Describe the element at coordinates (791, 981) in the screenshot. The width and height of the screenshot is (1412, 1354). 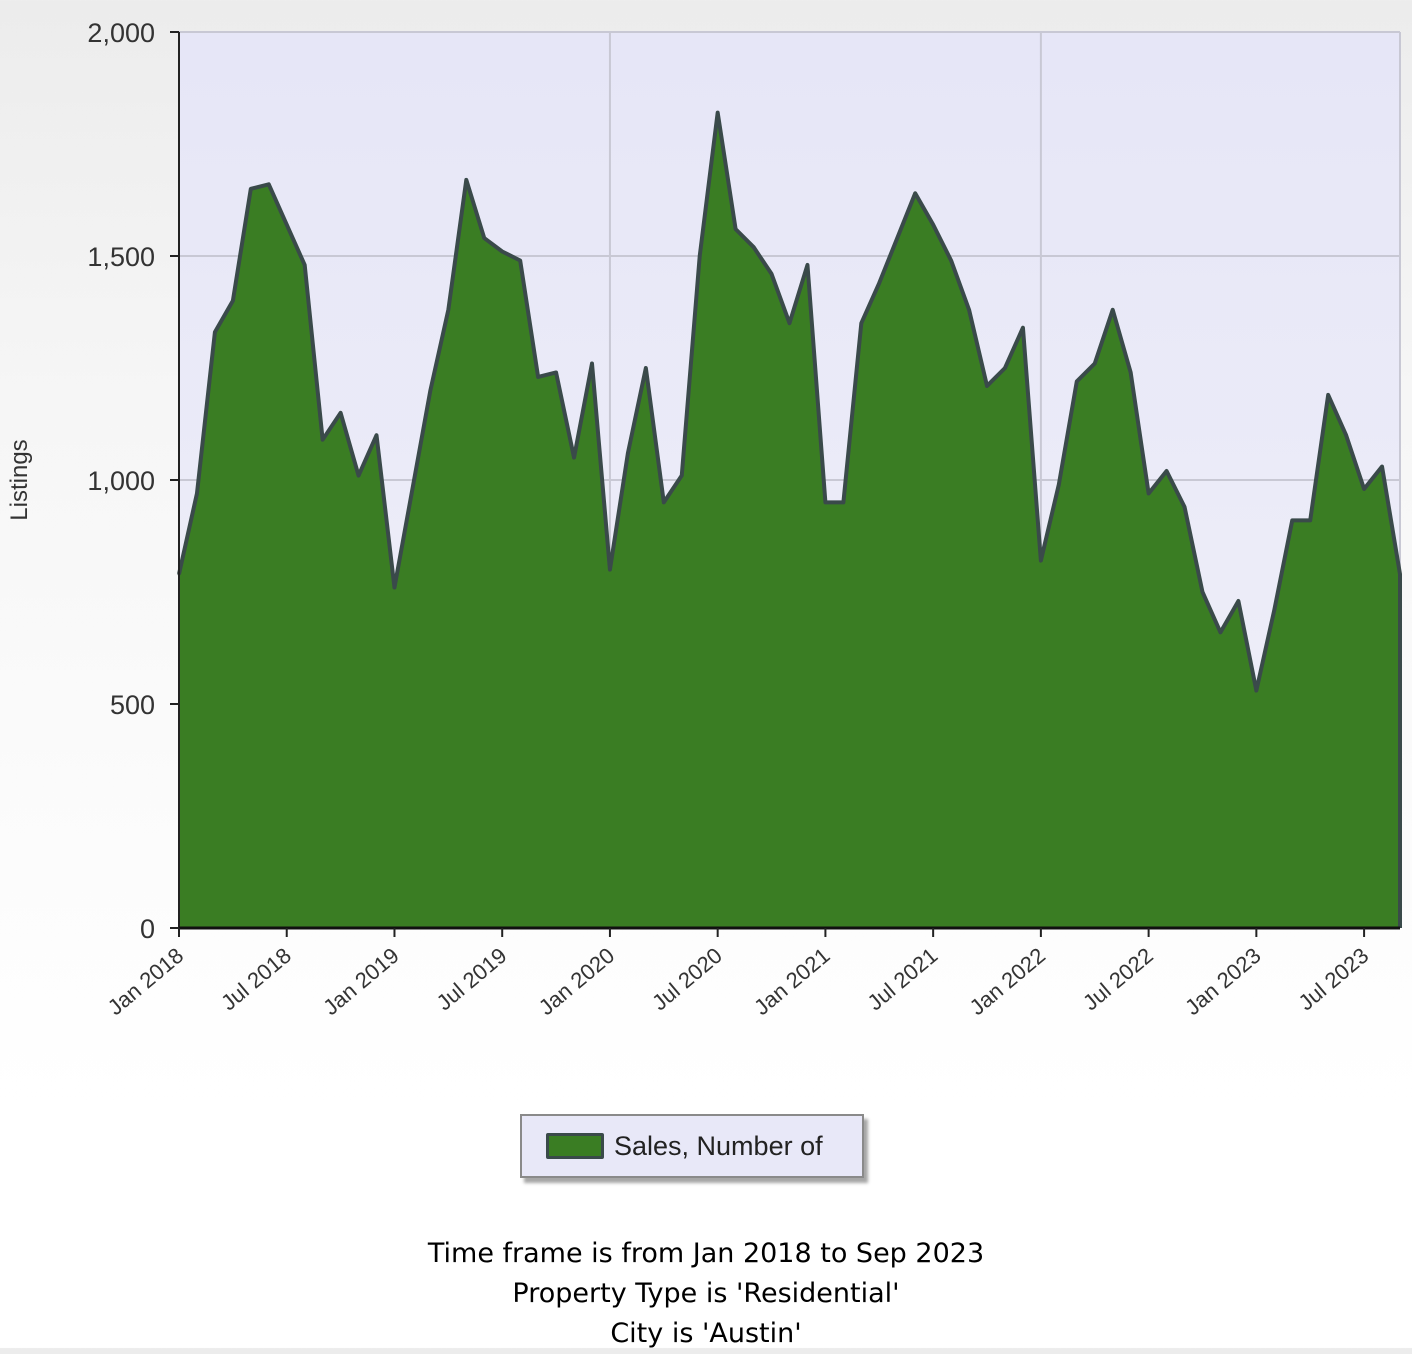
I see `x-tick-label: Jan 2021` at that location.